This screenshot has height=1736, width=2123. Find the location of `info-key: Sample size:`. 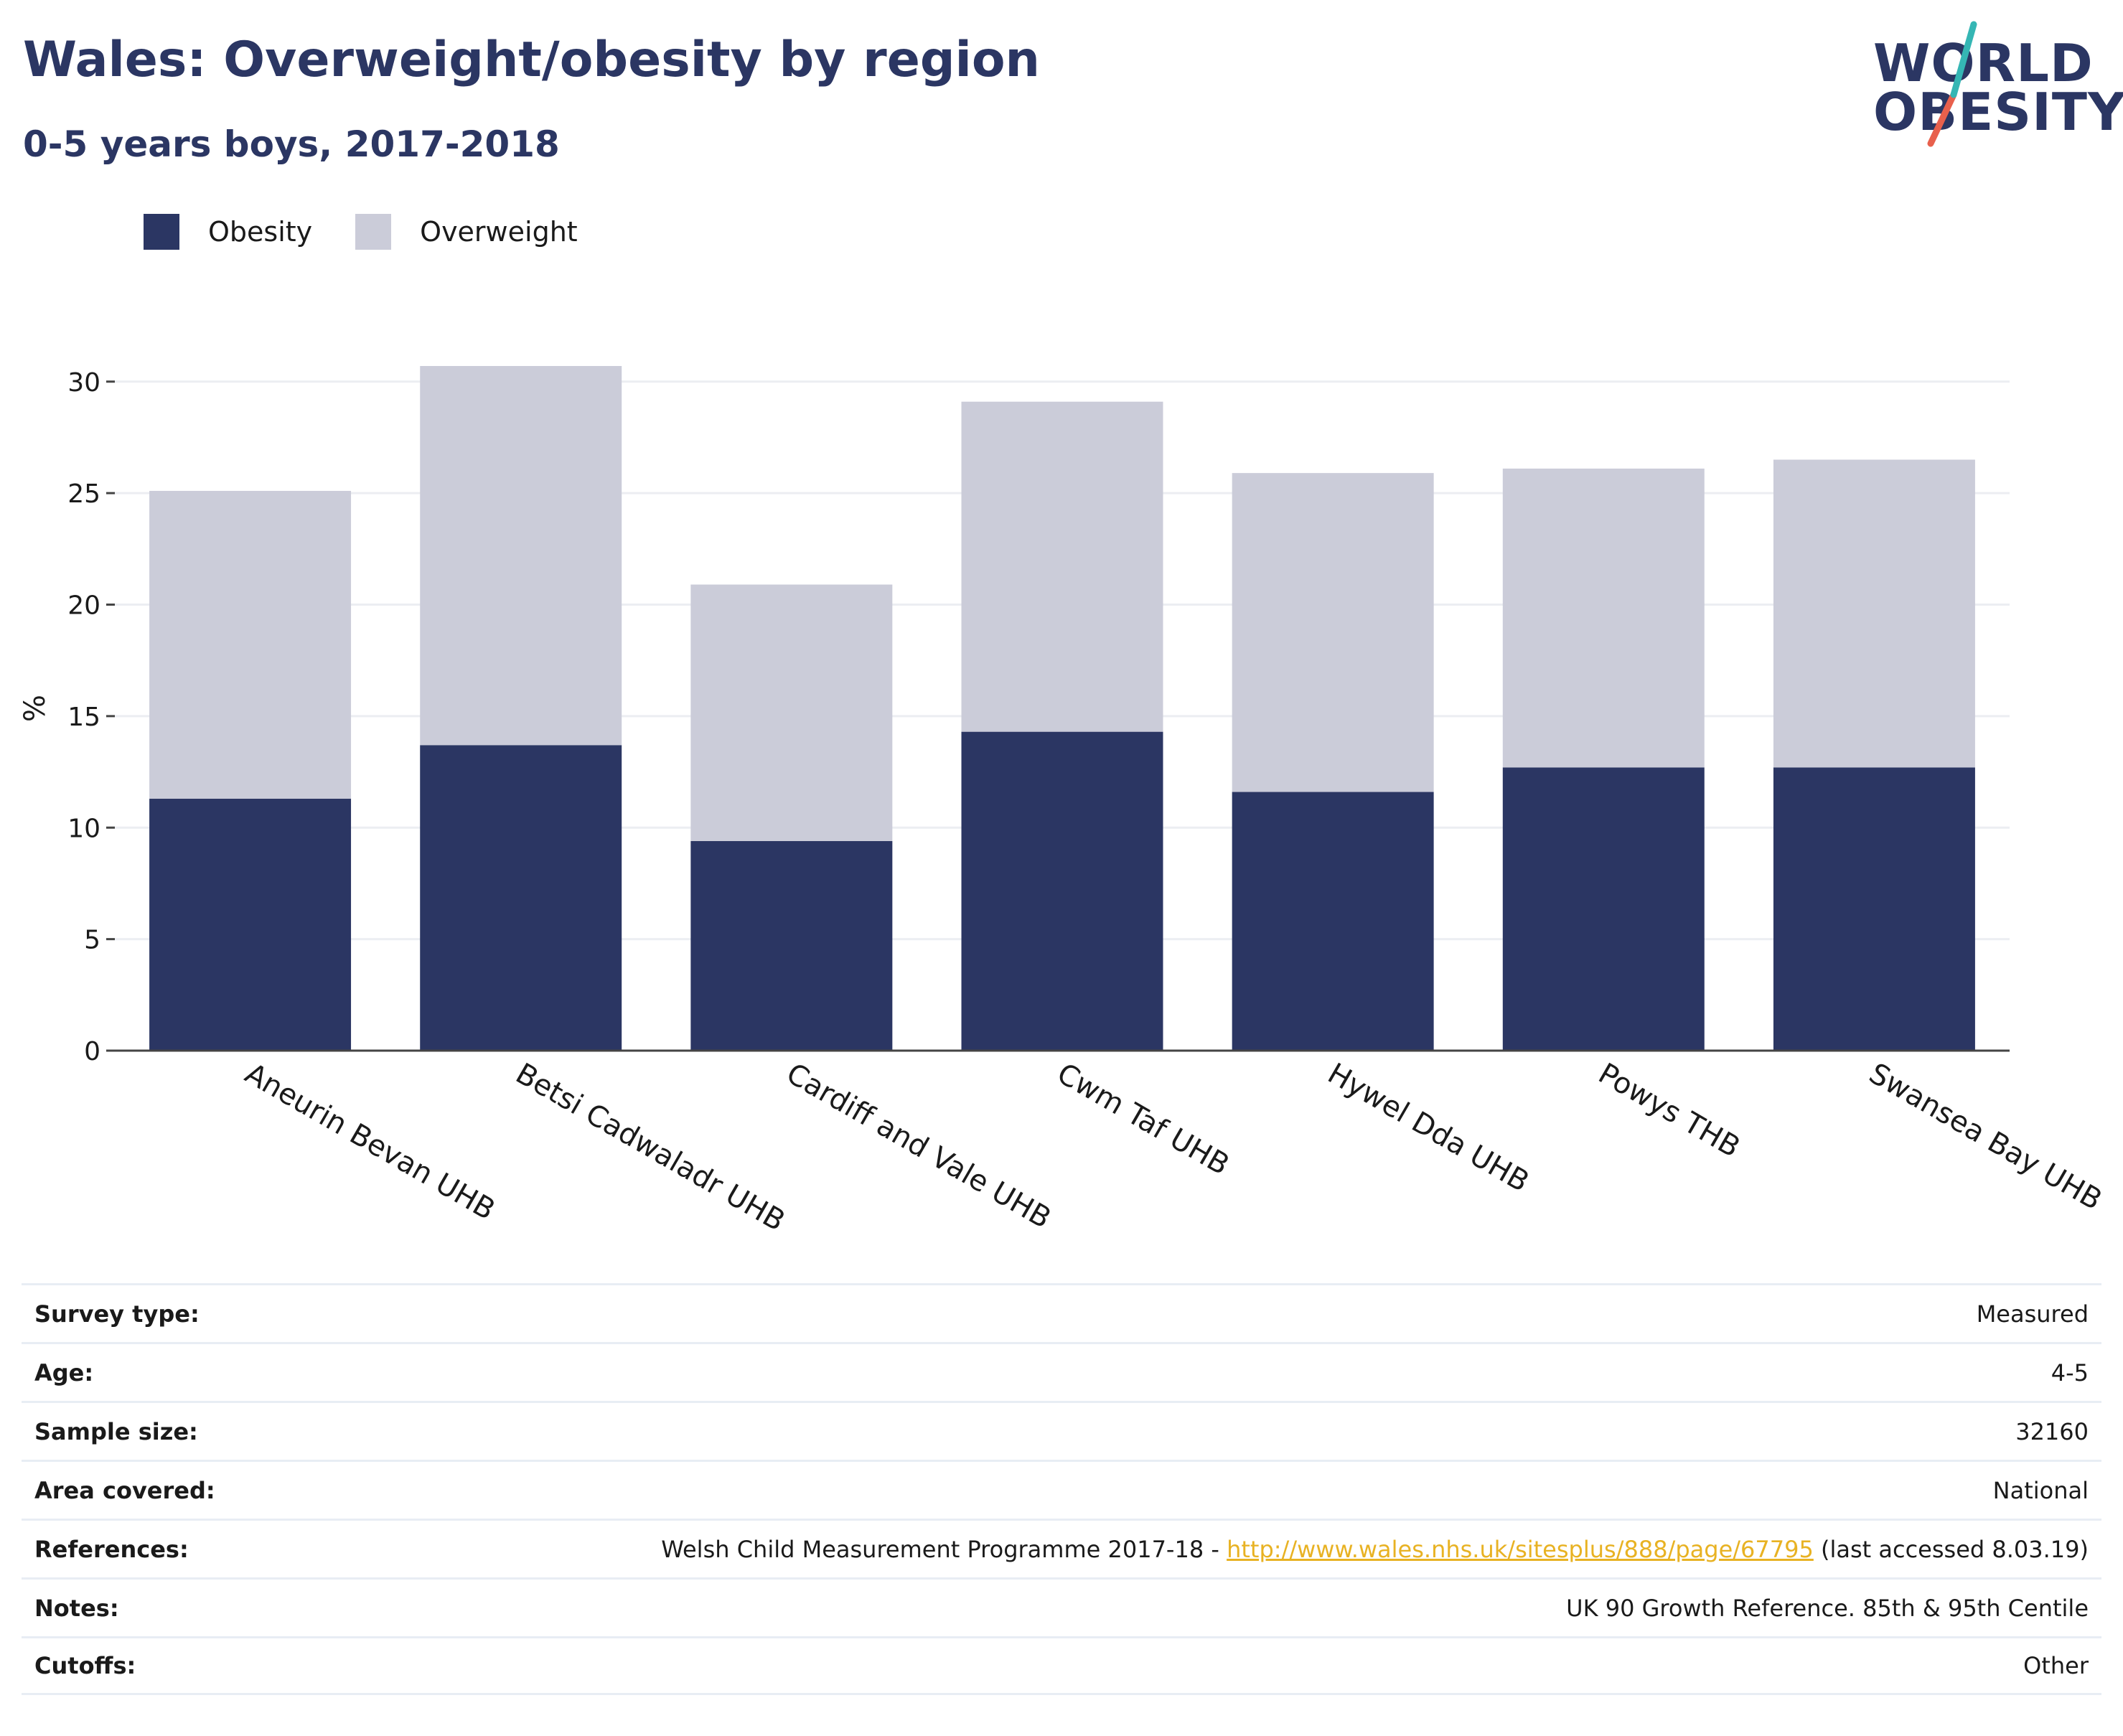

info-key: Sample size: is located at coordinates (116, 1431).